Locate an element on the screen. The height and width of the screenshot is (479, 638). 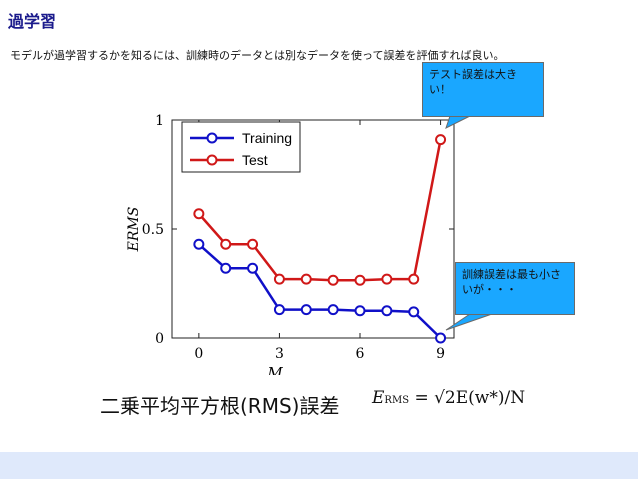
callout-training-error: 訓練誤差は最も小さいが・・・ is located at coordinates (515, 288).